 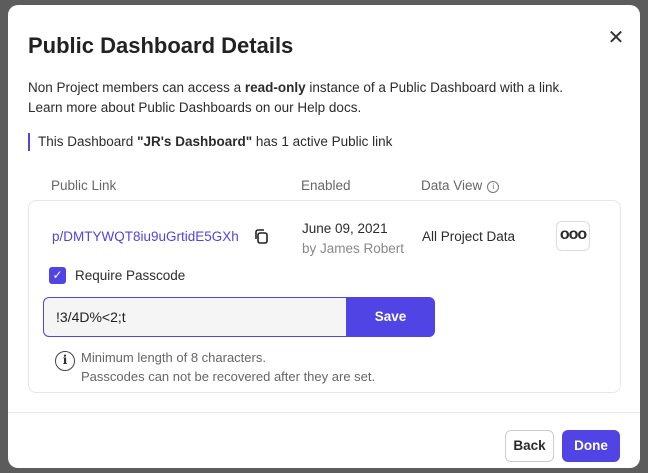 What do you see at coordinates (130, 275) in the screenshot?
I see `require-passcode-label: Require Passcode` at bounding box center [130, 275].